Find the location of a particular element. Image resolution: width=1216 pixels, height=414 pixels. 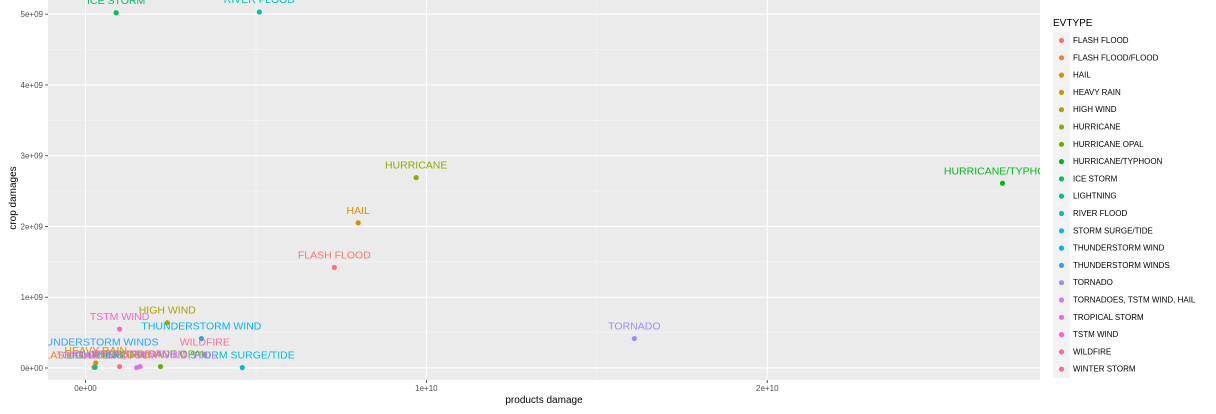

legend-label: FLASH FLOOD is located at coordinates (1101, 40).